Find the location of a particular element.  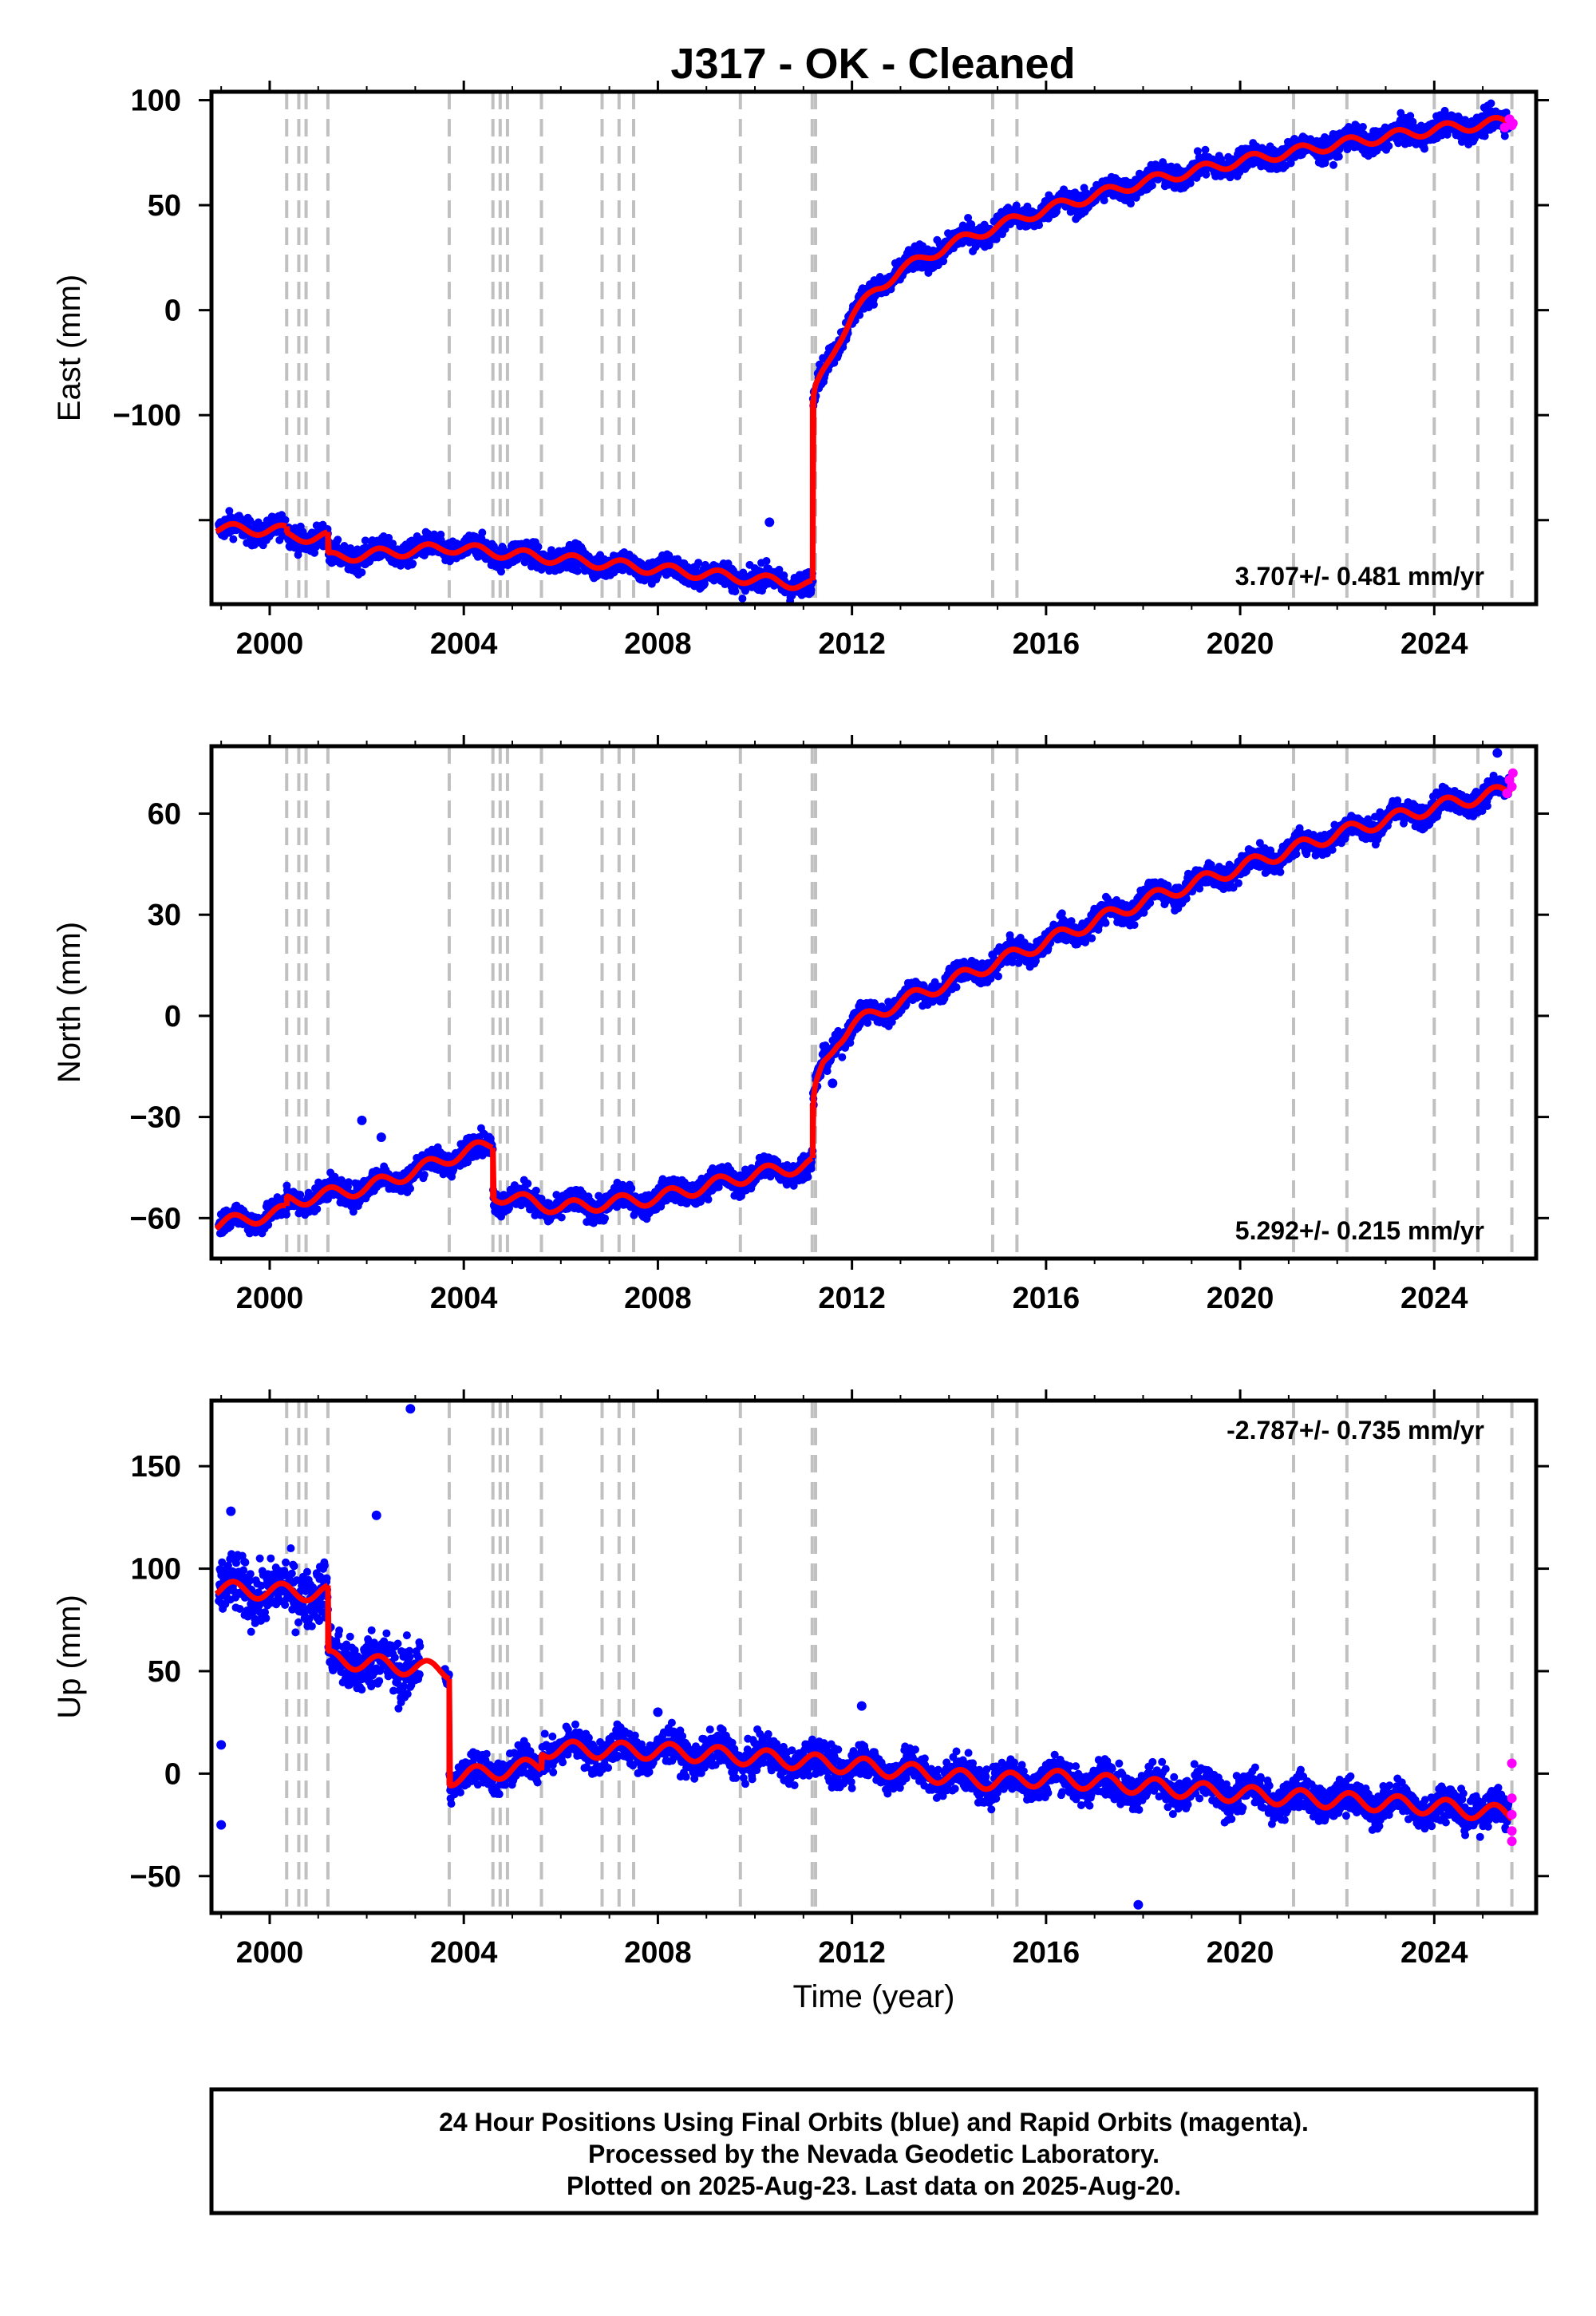

x-tick-label: 2008 is located at coordinates (658, 644).